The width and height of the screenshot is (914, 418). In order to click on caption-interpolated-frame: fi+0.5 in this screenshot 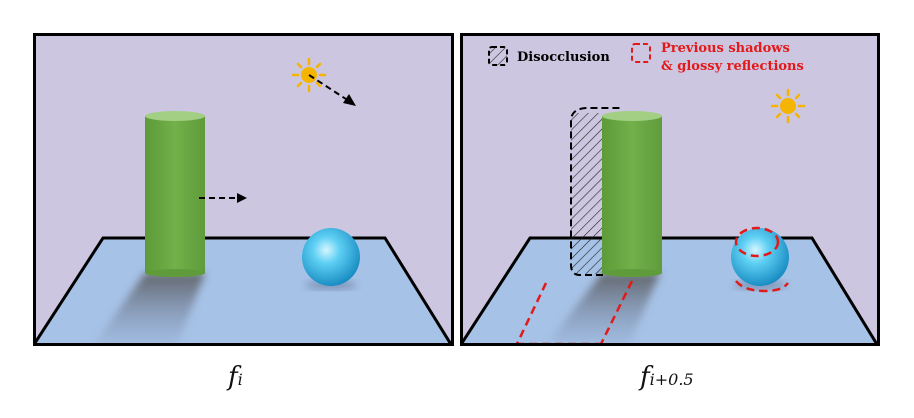, I will do `click(667, 377)`.